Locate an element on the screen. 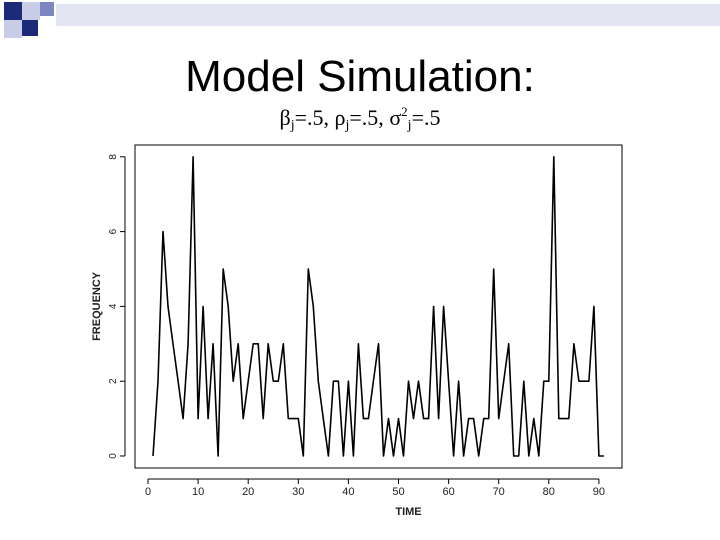 The height and width of the screenshot is (540, 720). y-axis-label: FREQUENCY is located at coordinates (97, 306).